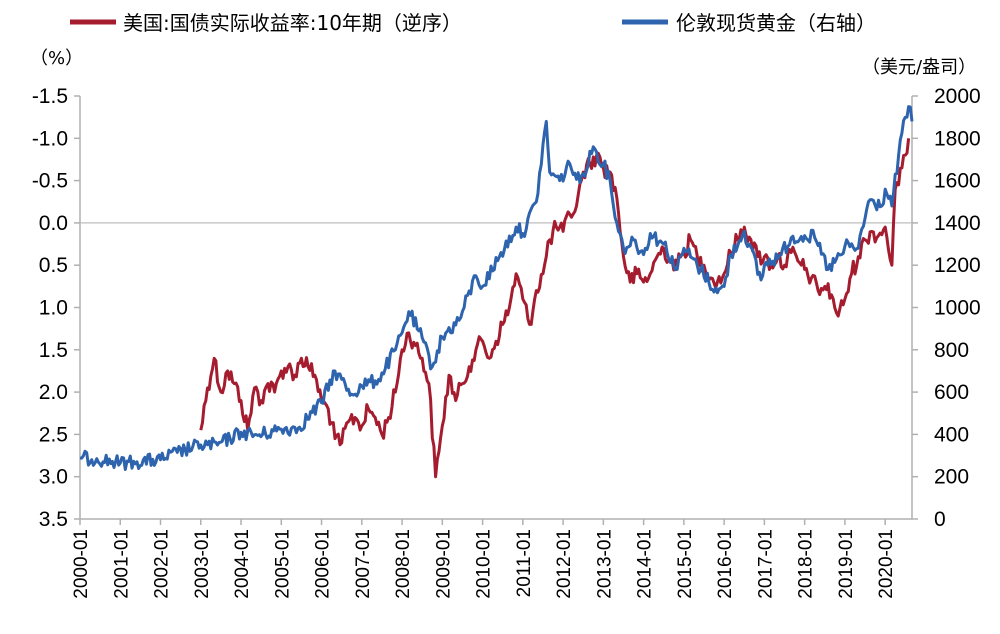 Image resolution: width=1000 pixels, height=634 pixels. Describe the element at coordinates (53, 308) in the screenshot. I see `left-tick-label: 1.0` at that location.